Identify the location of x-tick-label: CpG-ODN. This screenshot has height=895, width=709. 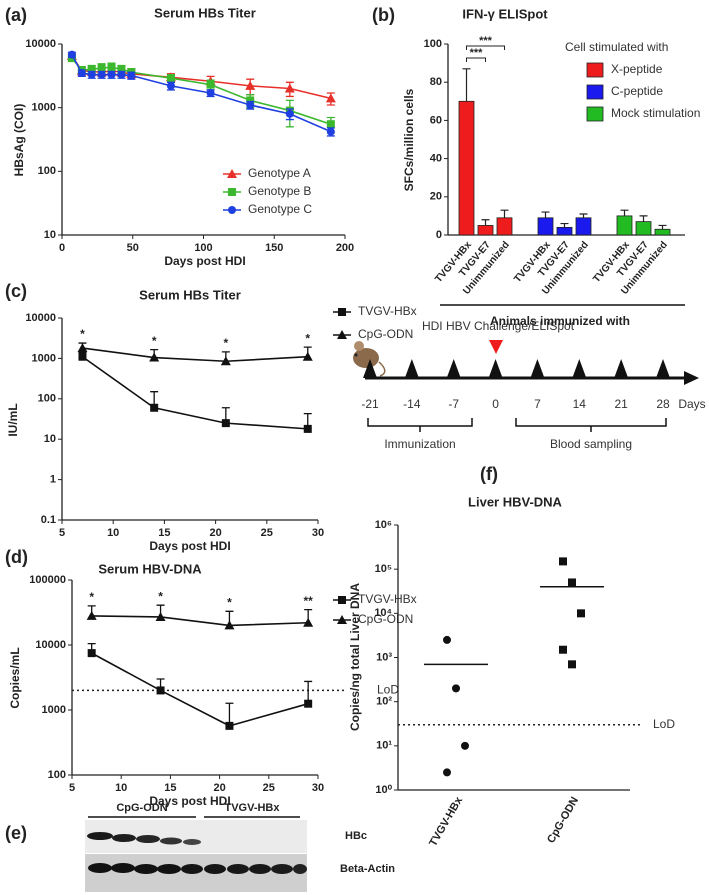
(563, 820).